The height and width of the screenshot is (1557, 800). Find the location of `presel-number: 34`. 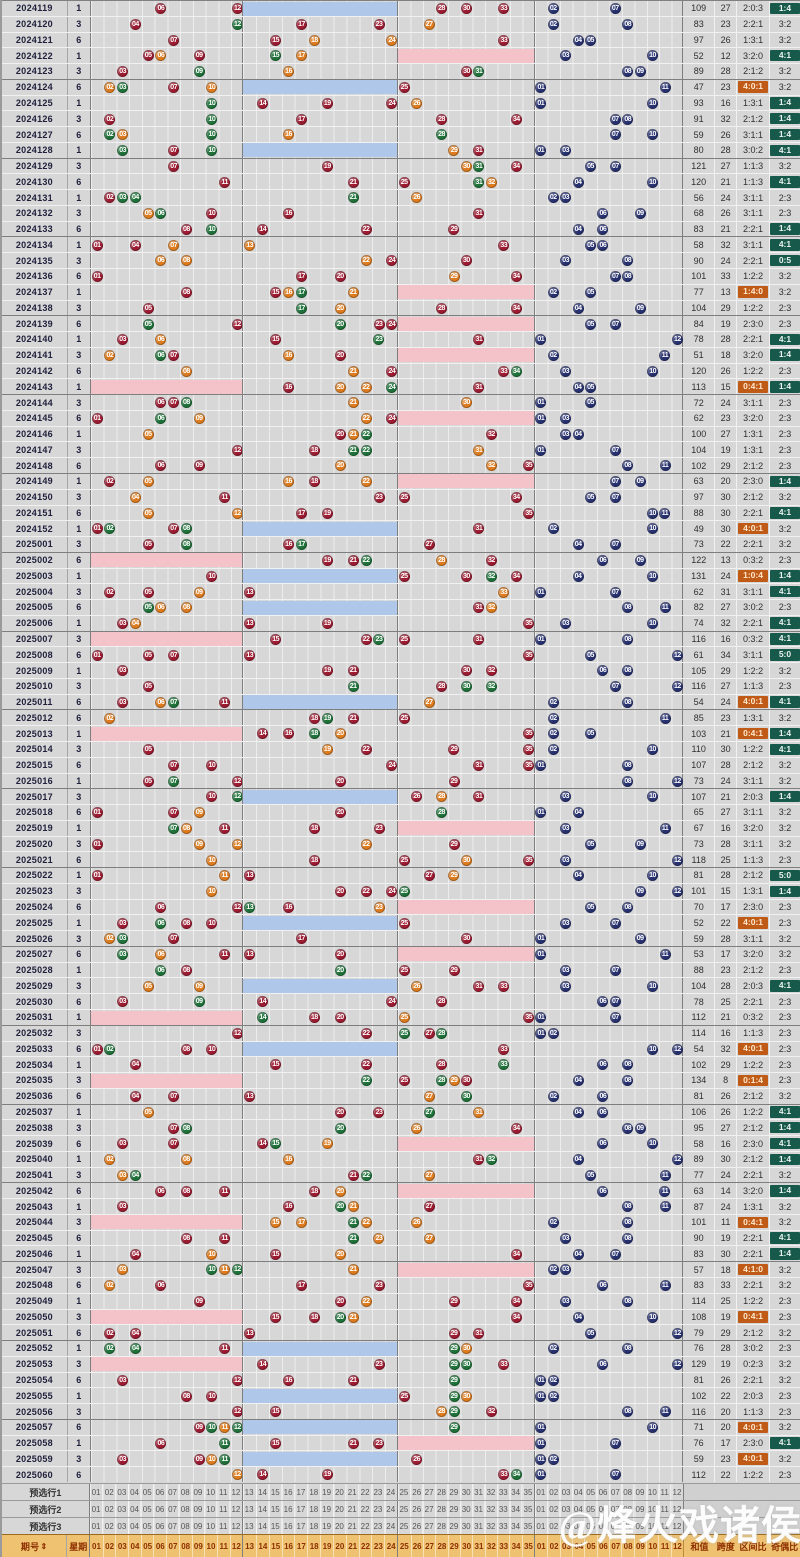

presel-number: 34 is located at coordinates (514, 1526).